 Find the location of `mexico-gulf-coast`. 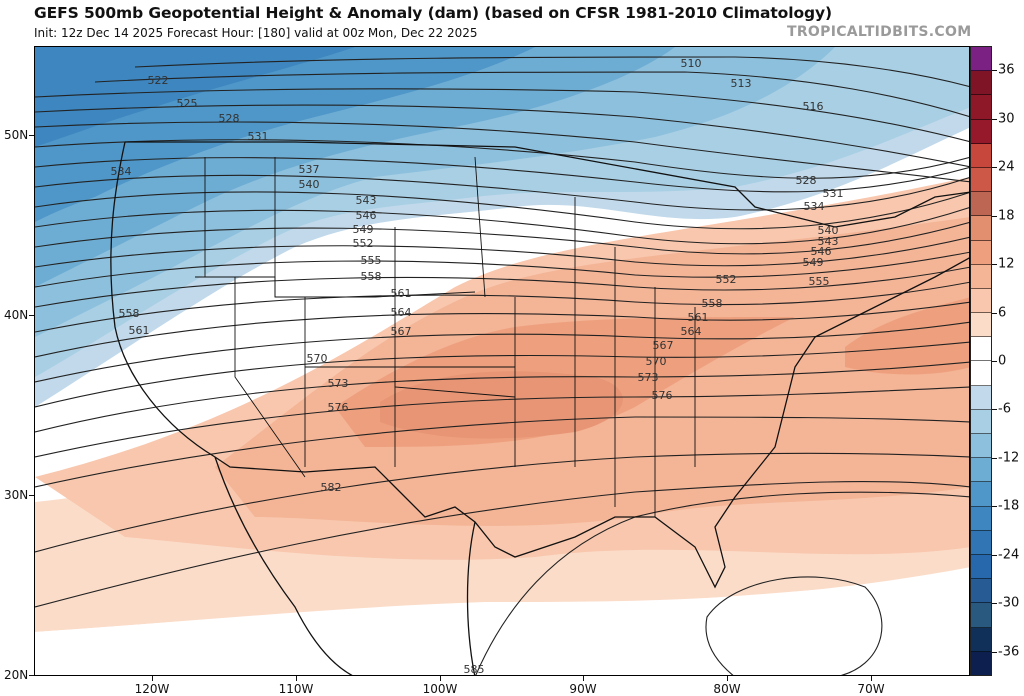

mexico-gulf-coast is located at coordinates (471, 598).